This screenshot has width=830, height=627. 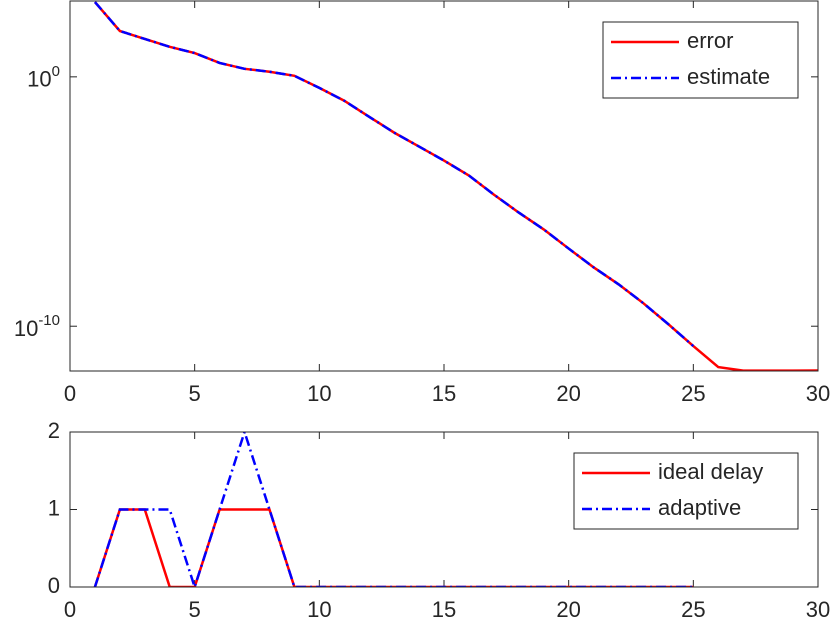 What do you see at coordinates (54, 430) in the screenshot?
I see `y-tick-label: 2` at bounding box center [54, 430].